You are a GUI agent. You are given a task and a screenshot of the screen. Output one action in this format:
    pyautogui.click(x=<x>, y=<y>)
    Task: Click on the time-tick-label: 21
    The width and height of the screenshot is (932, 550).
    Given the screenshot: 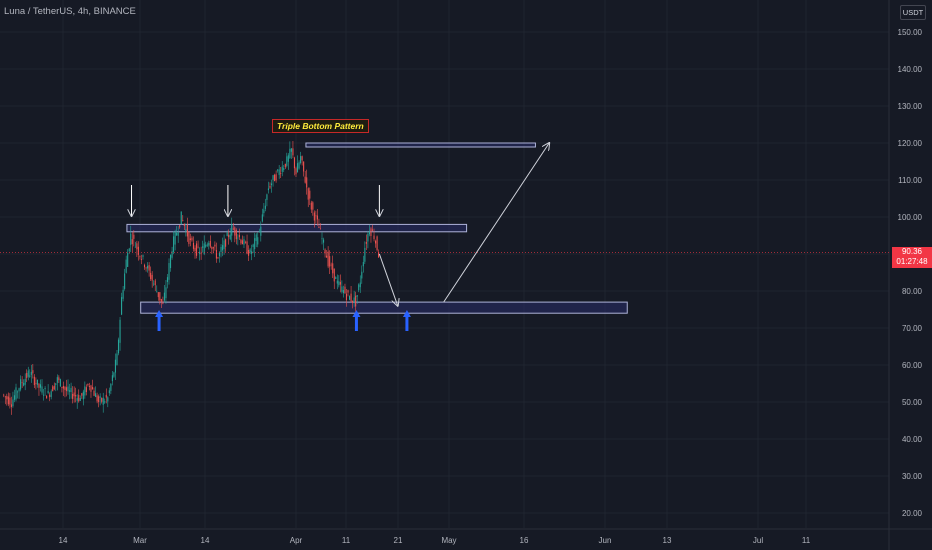 What is the action you would take?
    pyautogui.click(x=398, y=540)
    